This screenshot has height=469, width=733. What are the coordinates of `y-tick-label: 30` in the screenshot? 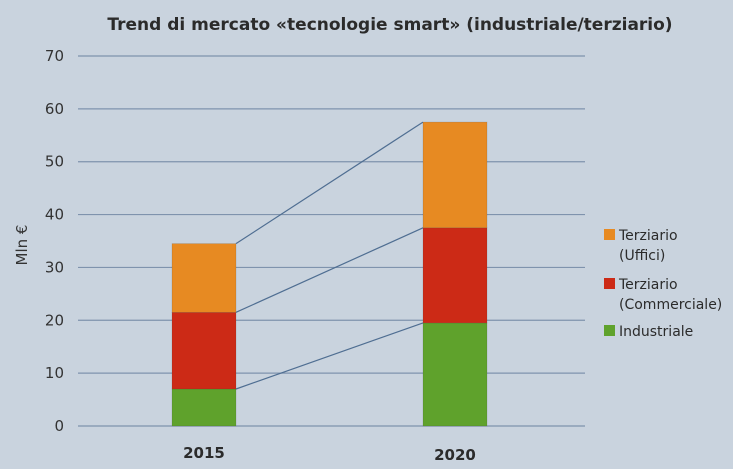 It's located at (54, 267).